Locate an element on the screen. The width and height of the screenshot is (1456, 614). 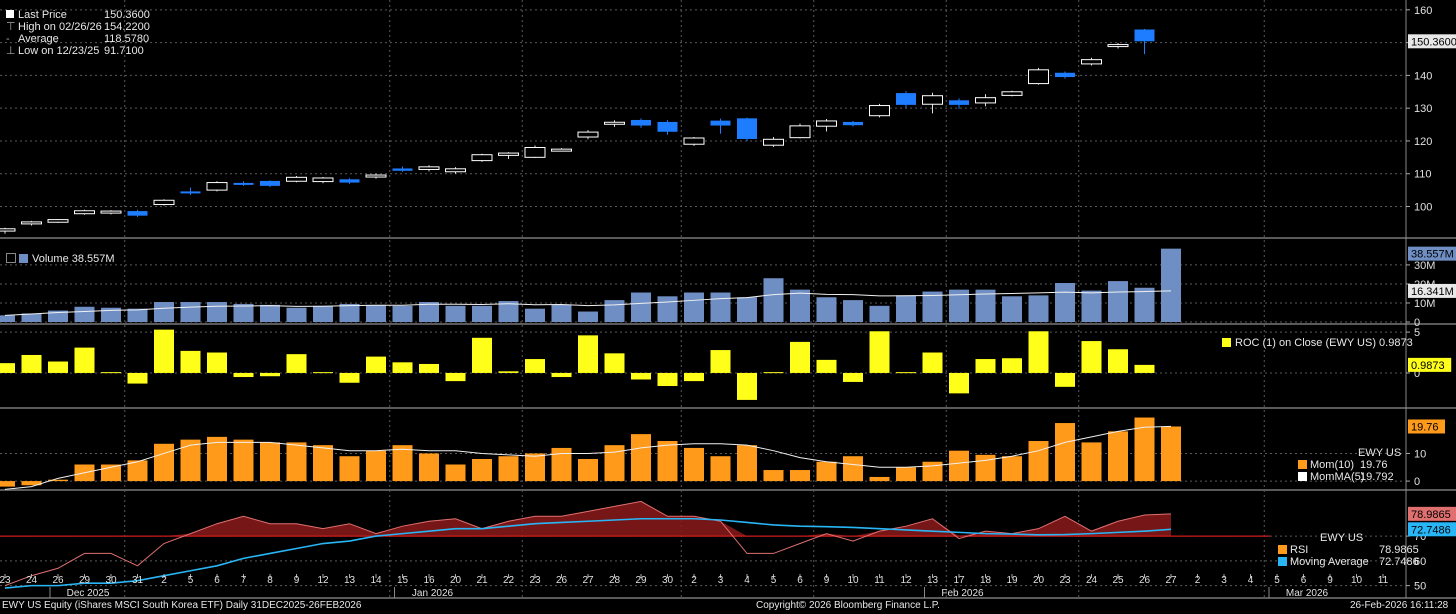
y-tick-label: 130 is located at coordinates (1423, 109).